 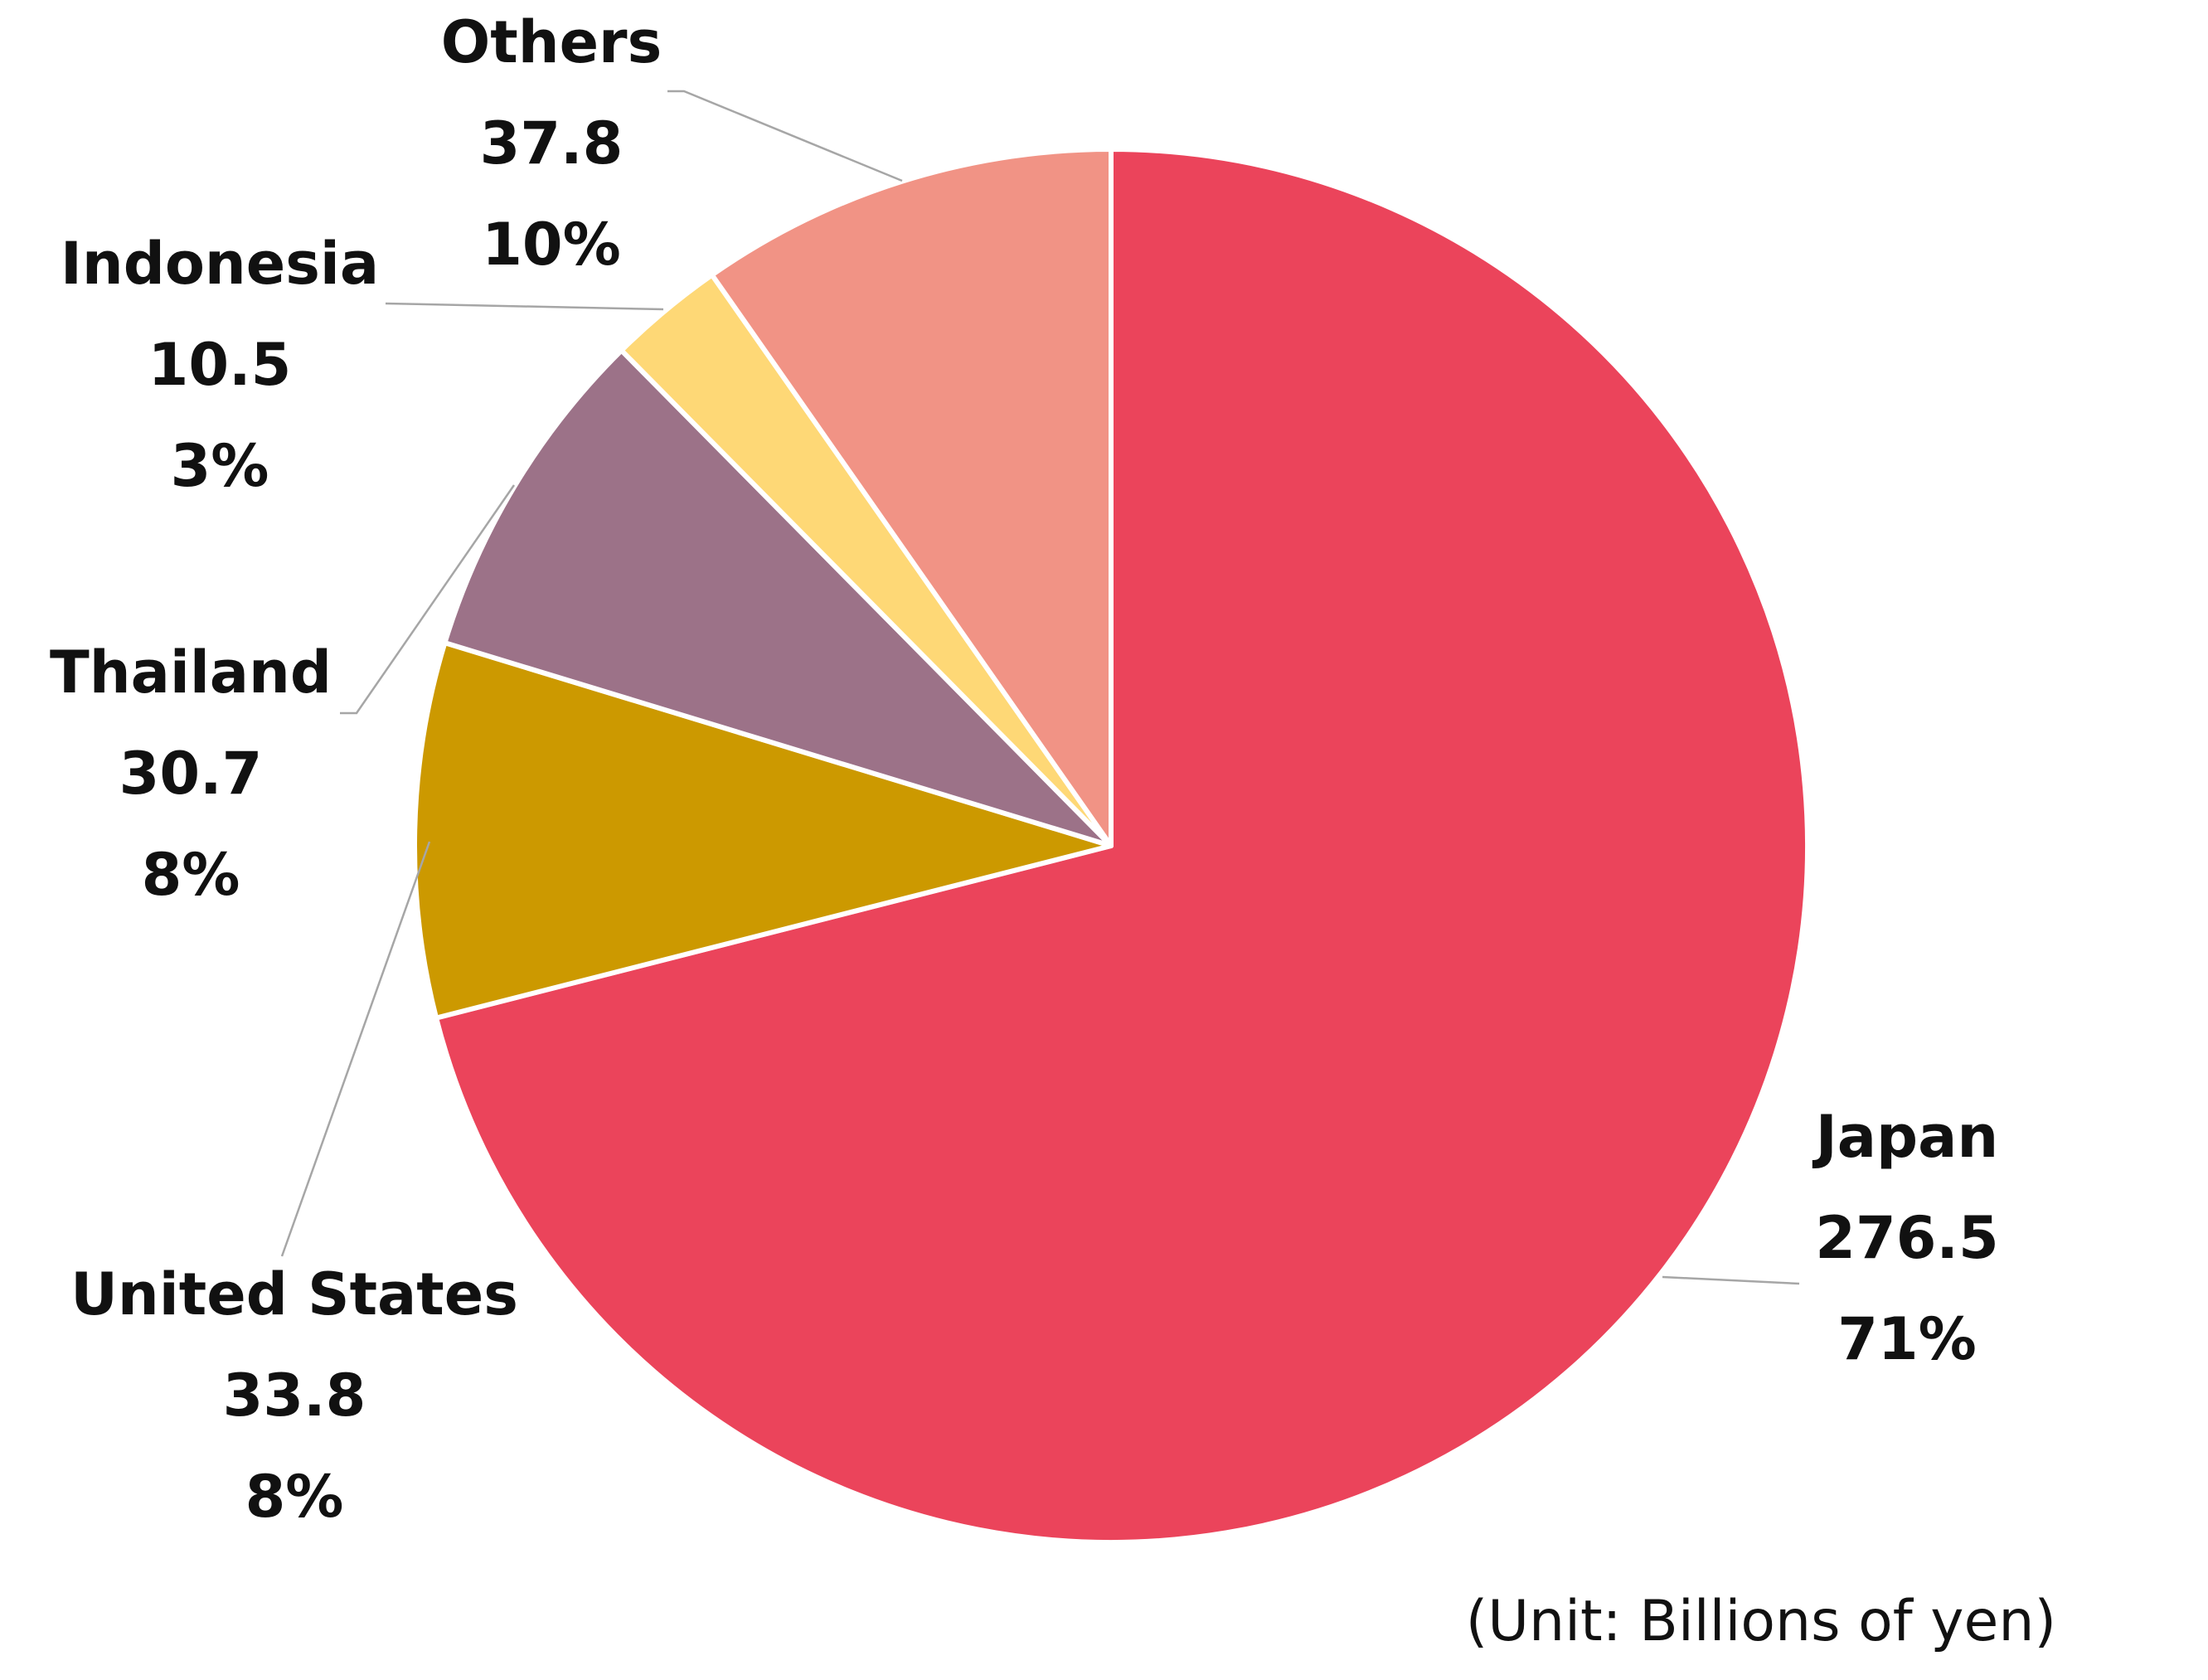 I want to click on slice-label-others: Others, so click(x=551, y=42).